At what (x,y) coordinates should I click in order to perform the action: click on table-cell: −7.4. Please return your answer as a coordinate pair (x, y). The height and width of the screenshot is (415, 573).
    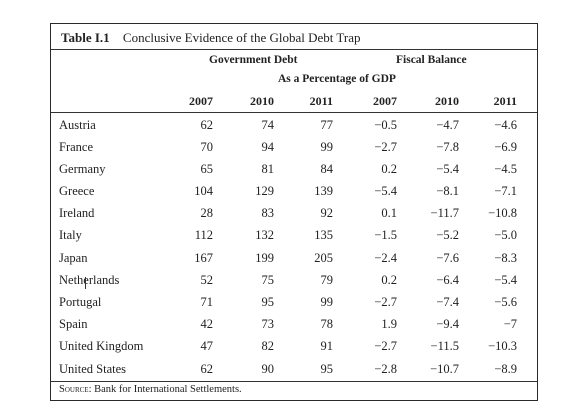
    Looking at the image, I should click on (434, 302).